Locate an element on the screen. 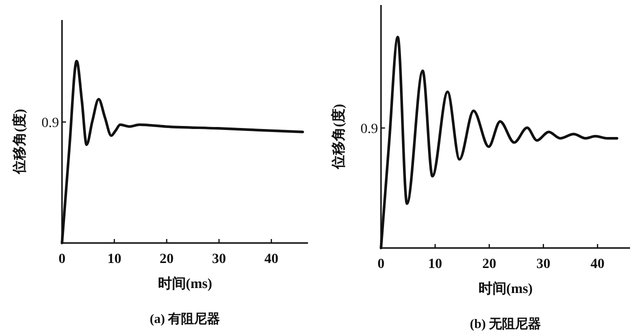 This screenshot has width=636, height=335. text: (b) 无阻尼器 is located at coordinates (506, 323).